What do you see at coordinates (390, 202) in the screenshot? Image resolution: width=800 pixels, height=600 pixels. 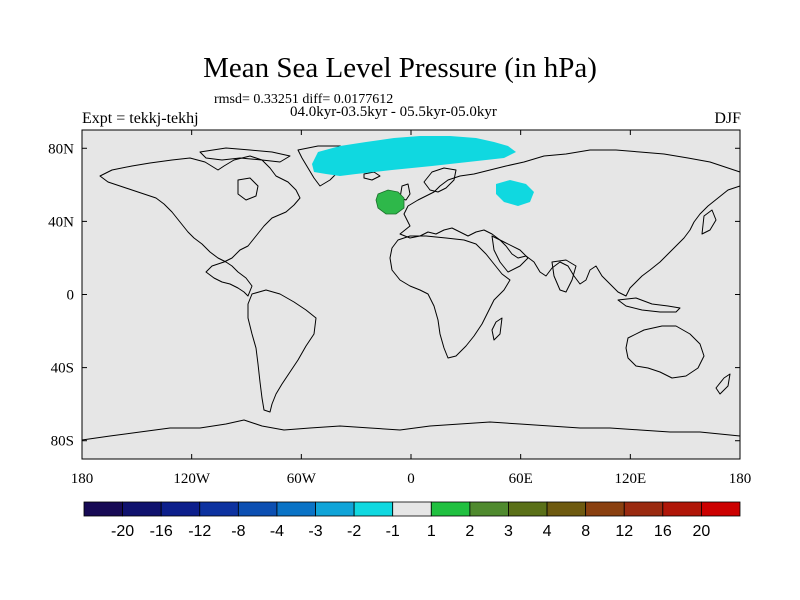 I see `anomaly-region-north-atlantic` at bounding box center [390, 202].